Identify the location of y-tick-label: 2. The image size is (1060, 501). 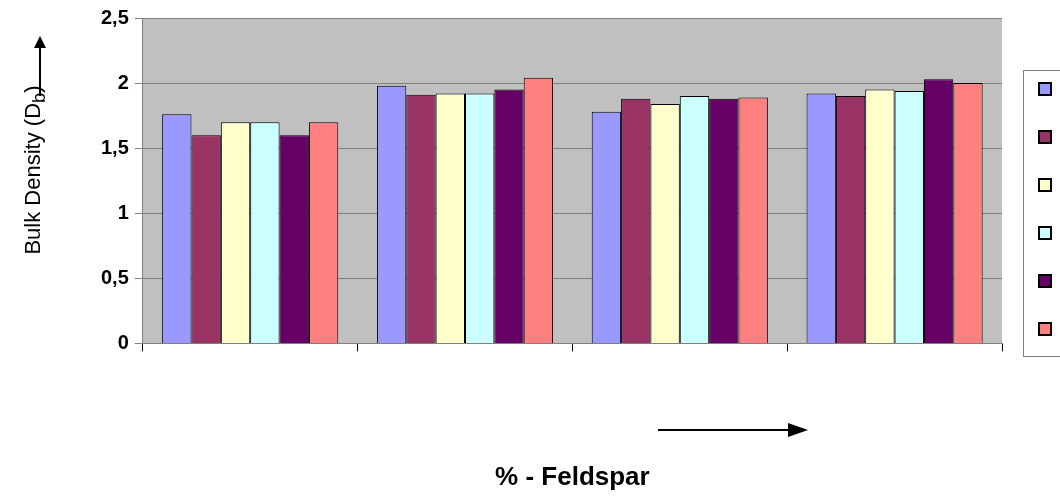
(123, 81).